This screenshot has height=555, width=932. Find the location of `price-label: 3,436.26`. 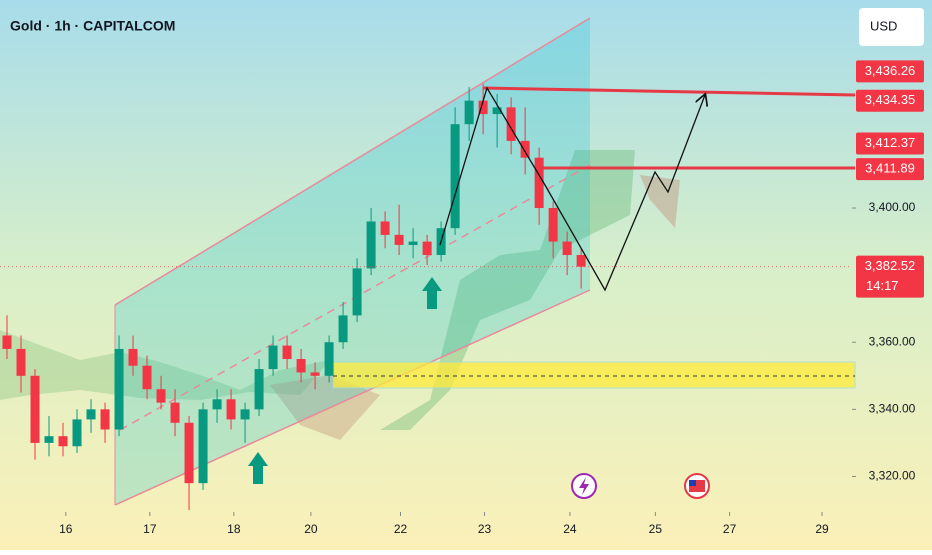

price-label: 3,436.26 is located at coordinates (890, 70).